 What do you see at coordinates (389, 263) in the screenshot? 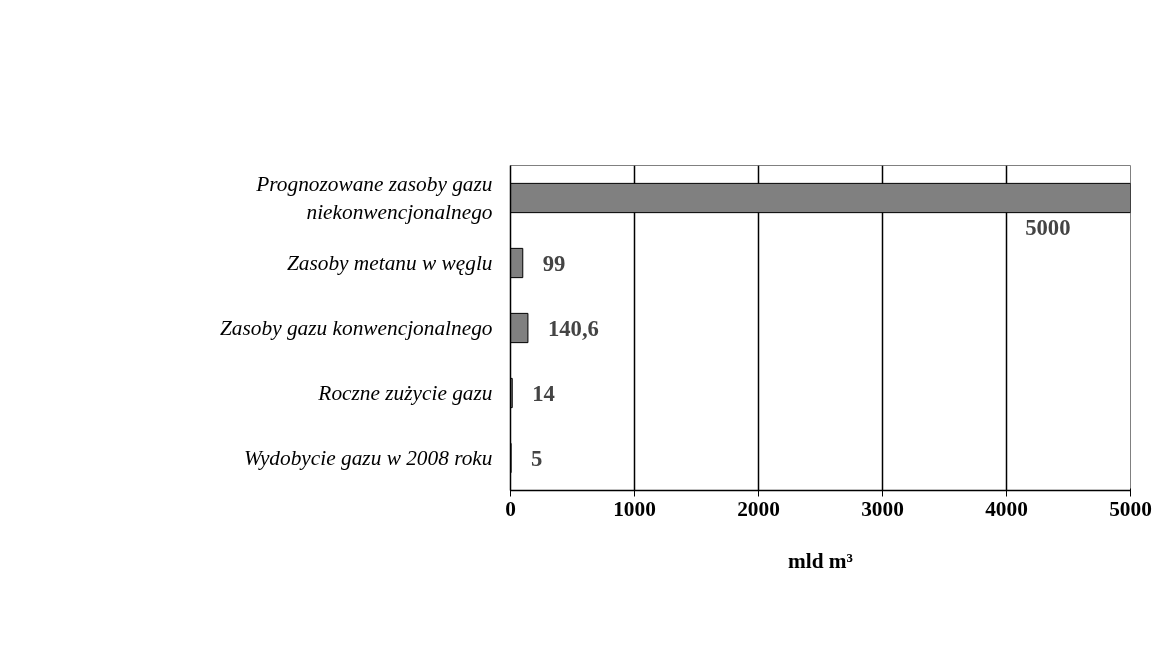
I see `y-tick-label: Zasoby metanu w węglu` at bounding box center [389, 263].